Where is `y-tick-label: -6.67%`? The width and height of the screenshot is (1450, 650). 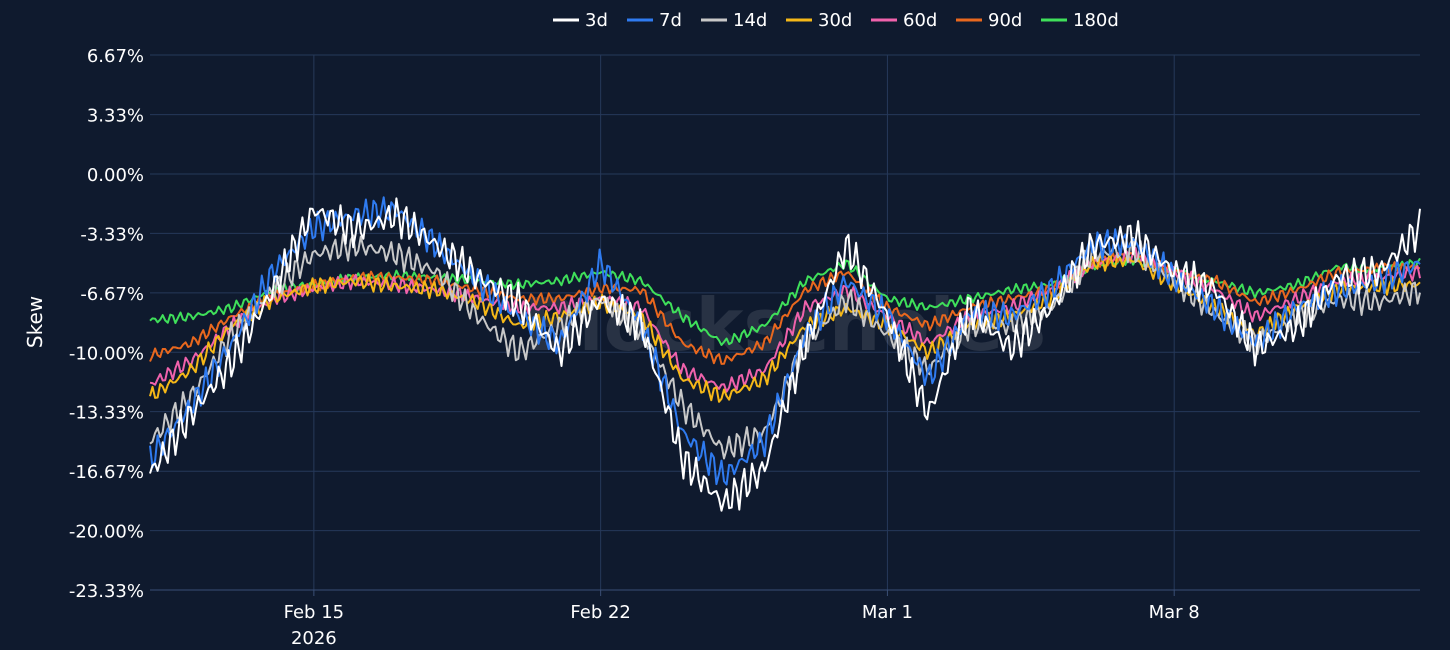 y-tick-label: -6.67% is located at coordinates (112, 294).